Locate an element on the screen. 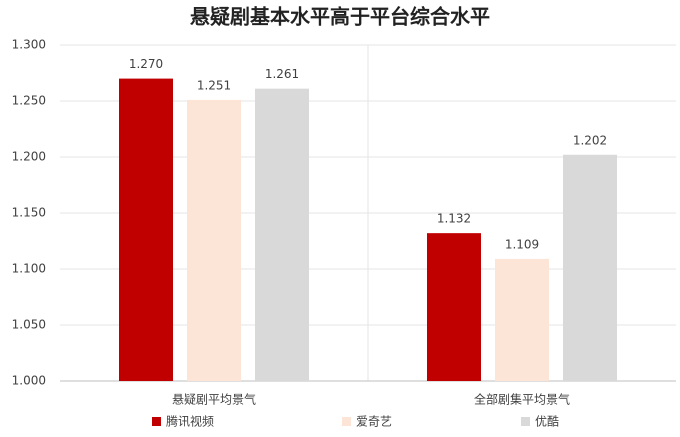  value-label: 1.270 is located at coordinates (146, 64).